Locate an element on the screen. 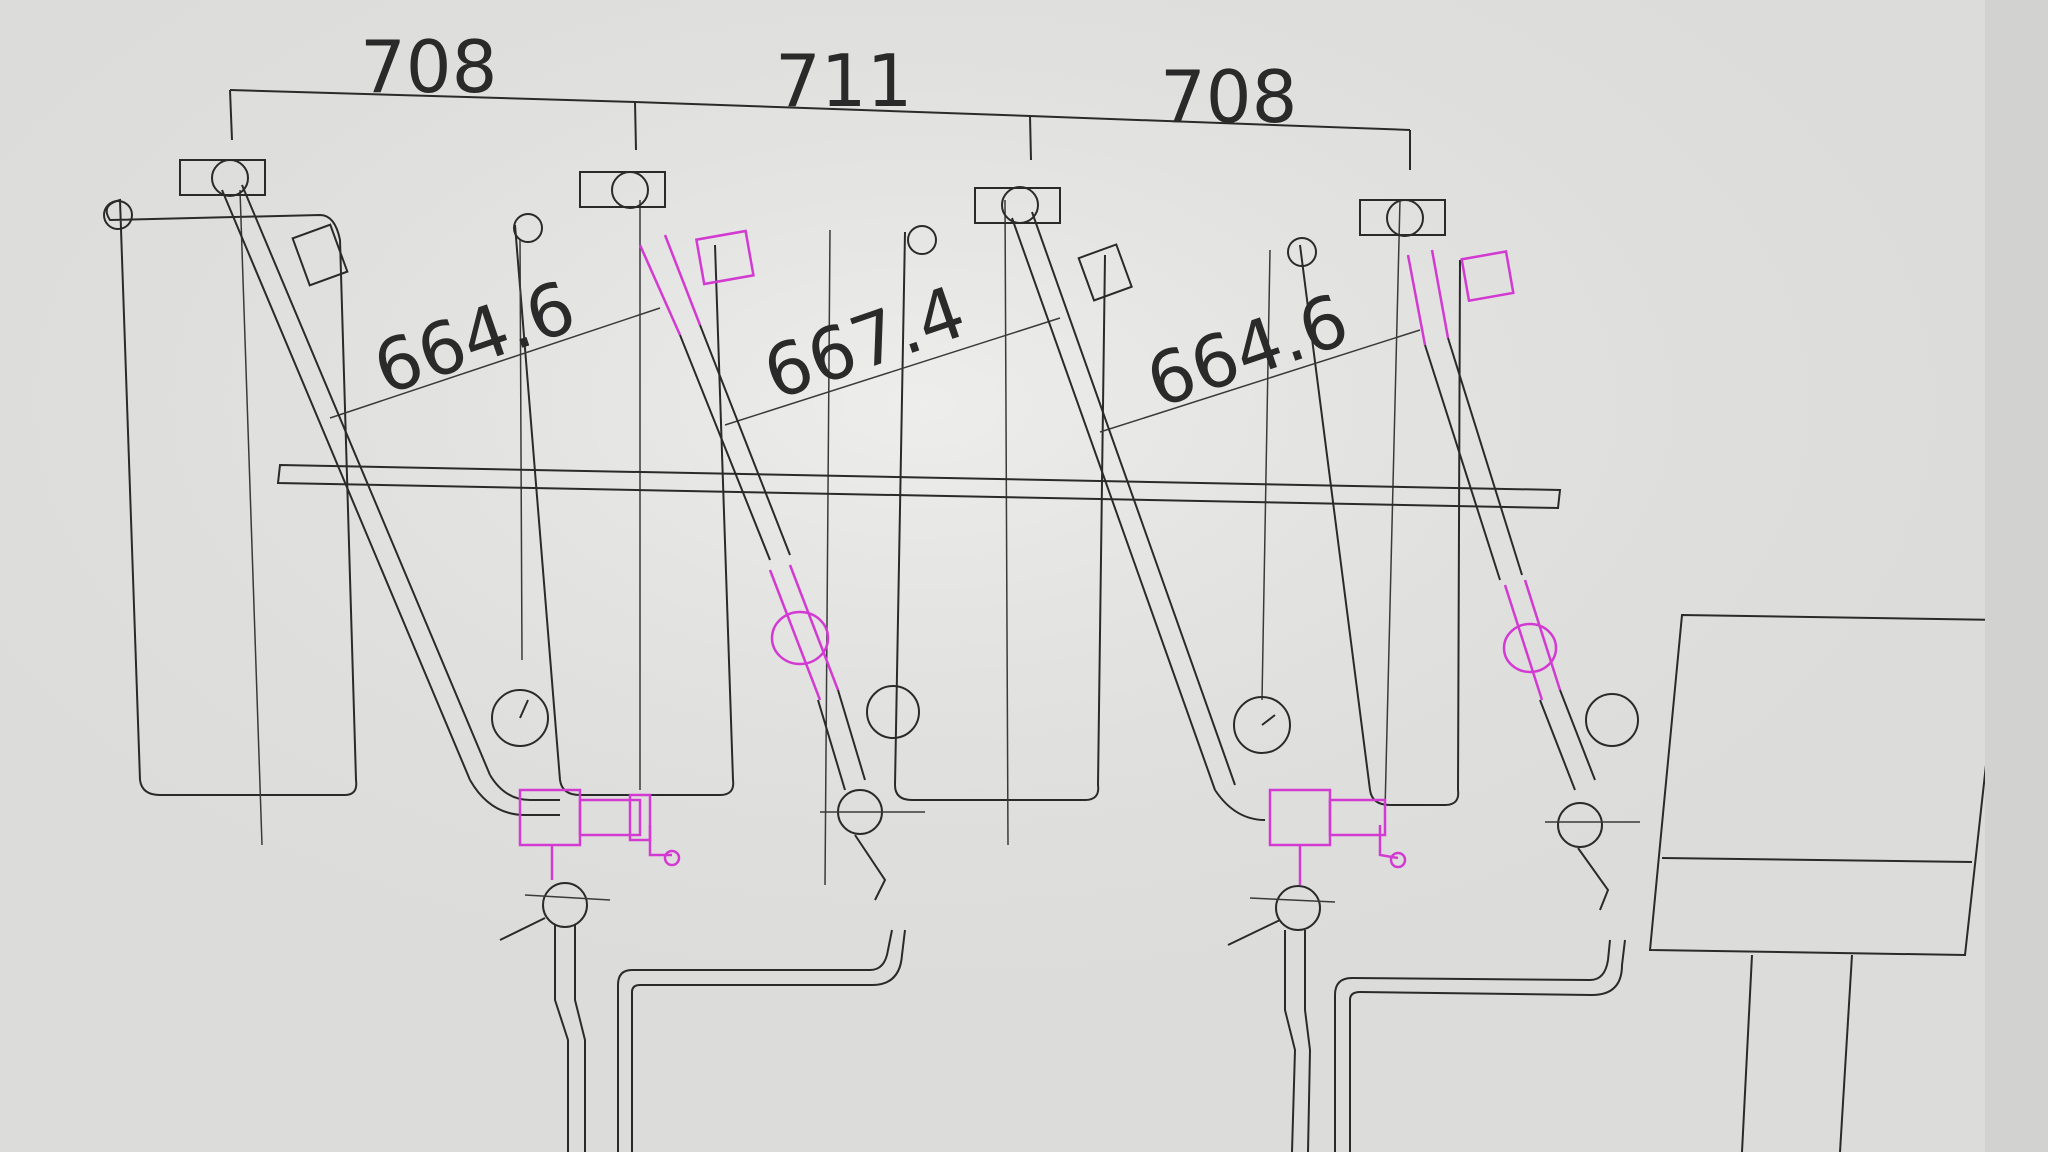 The height and width of the screenshot is (1152, 2048). top-dimension-line is located at coordinates (820, 129).